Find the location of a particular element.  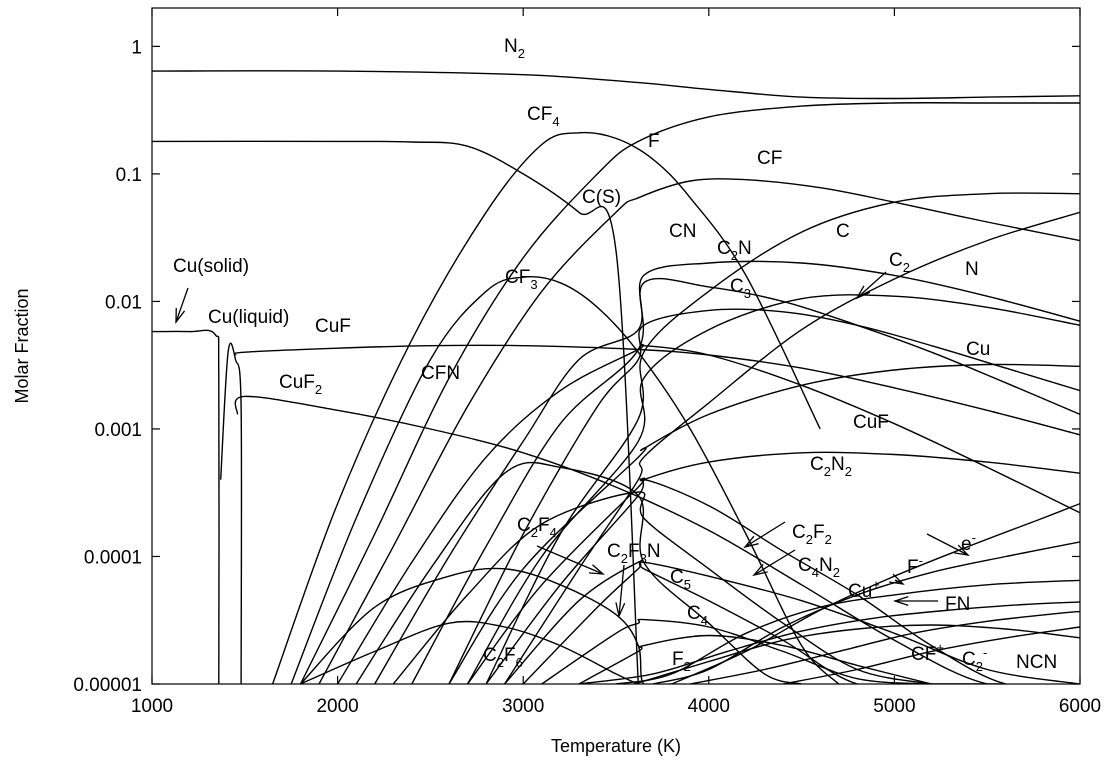

x-tick-label: 3000 is located at coordinates (523, 706).